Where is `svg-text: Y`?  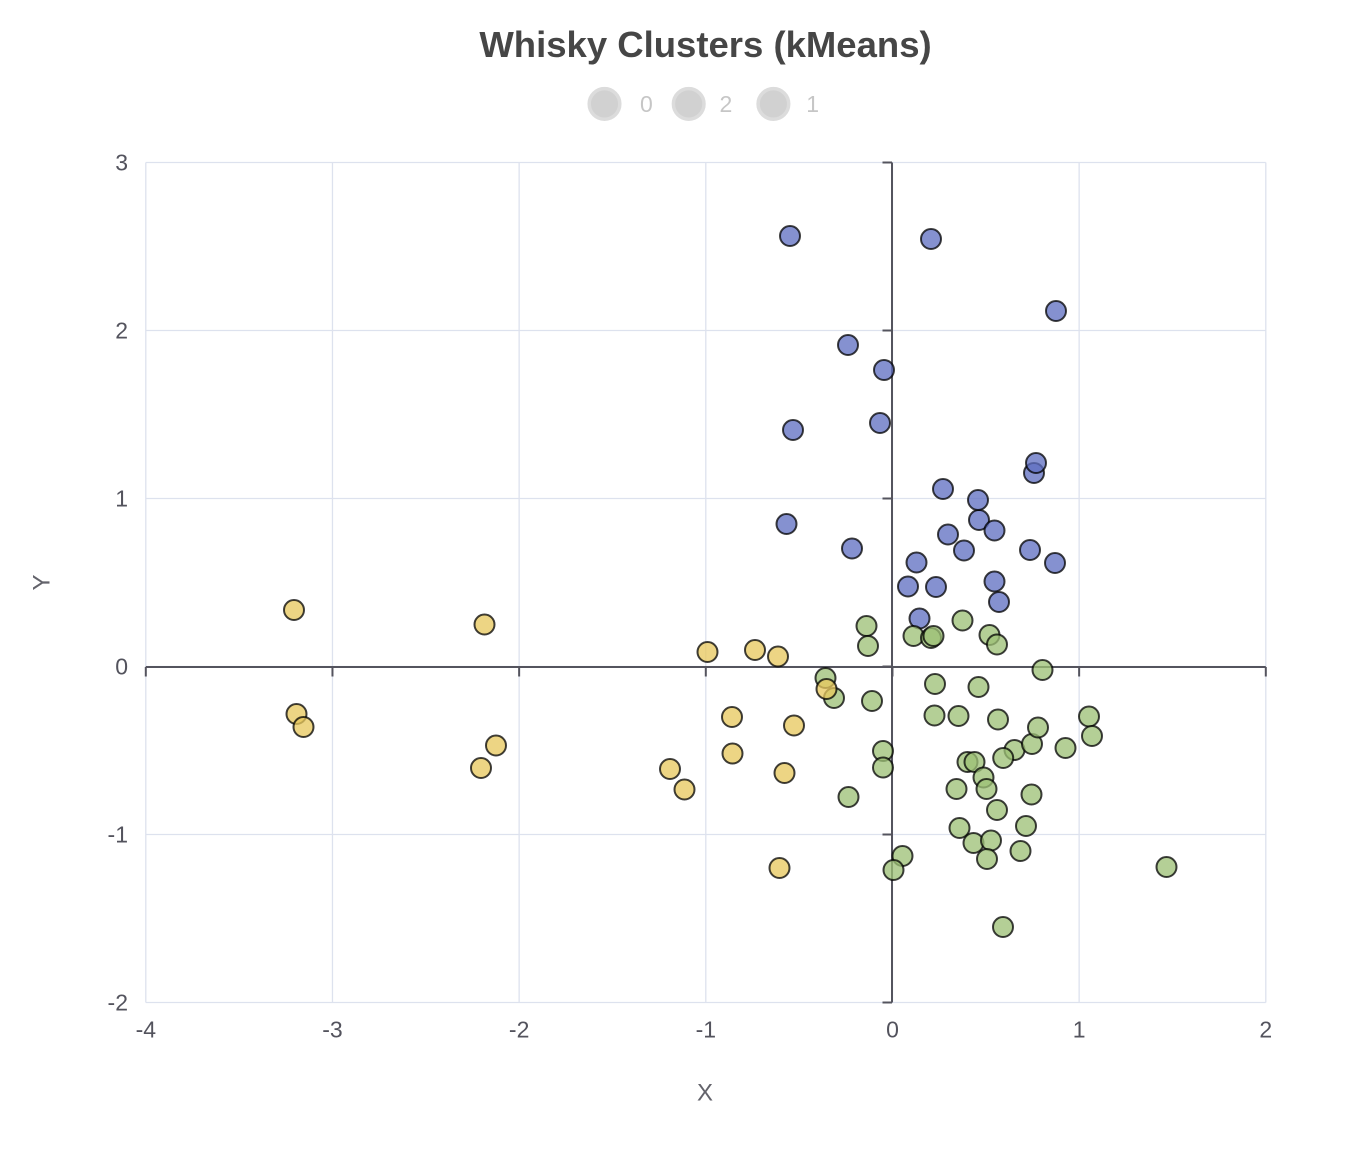
svg-text: Y is located at coordinates (42, 582).